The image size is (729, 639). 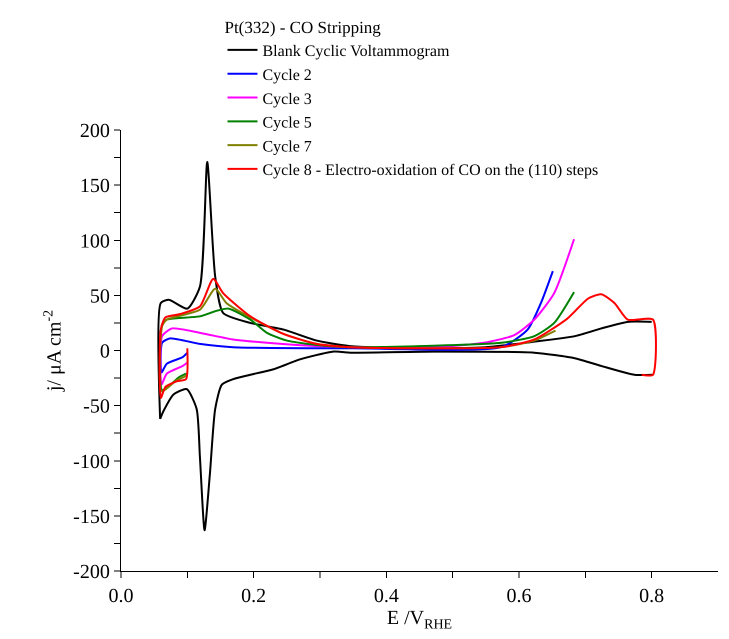 What do you see at coordinates (105, 351) in the screenshot?
I see `y-tick-label: 0` at bounding box center [105, 351].